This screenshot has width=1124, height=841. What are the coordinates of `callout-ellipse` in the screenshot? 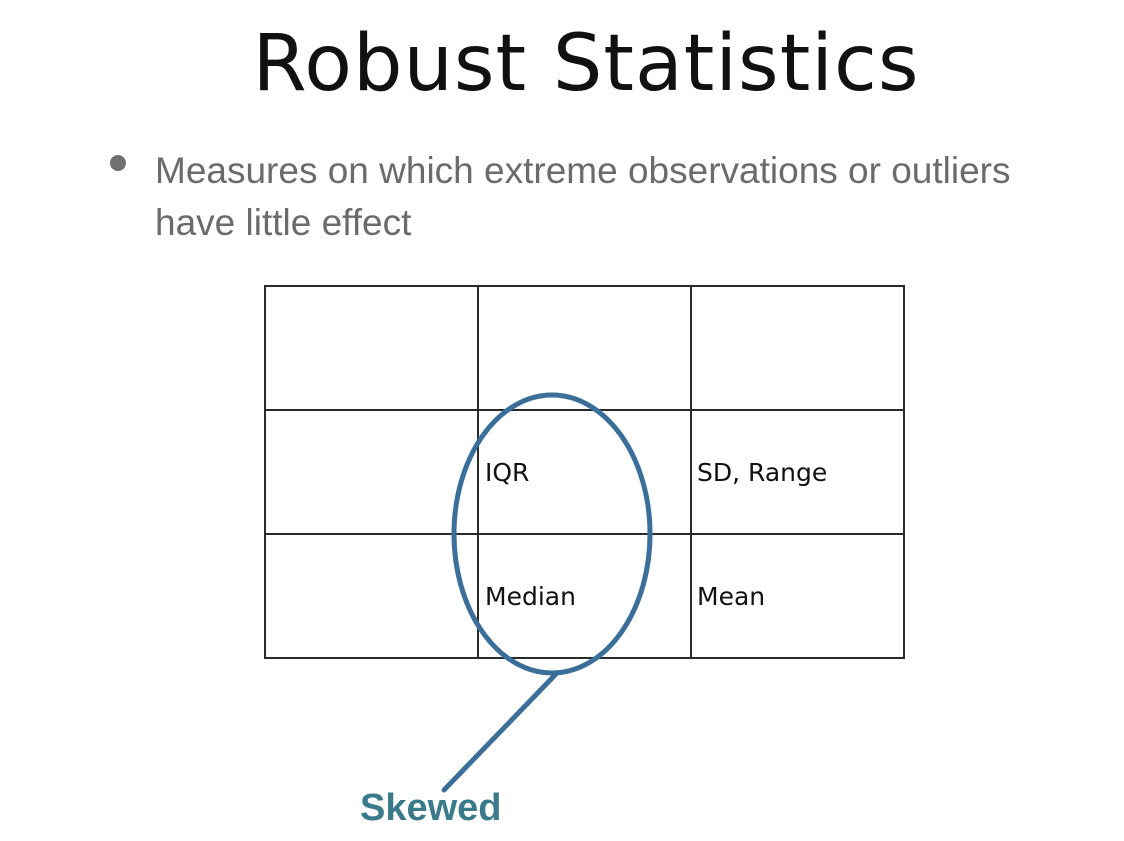 It's located at (552, 534).